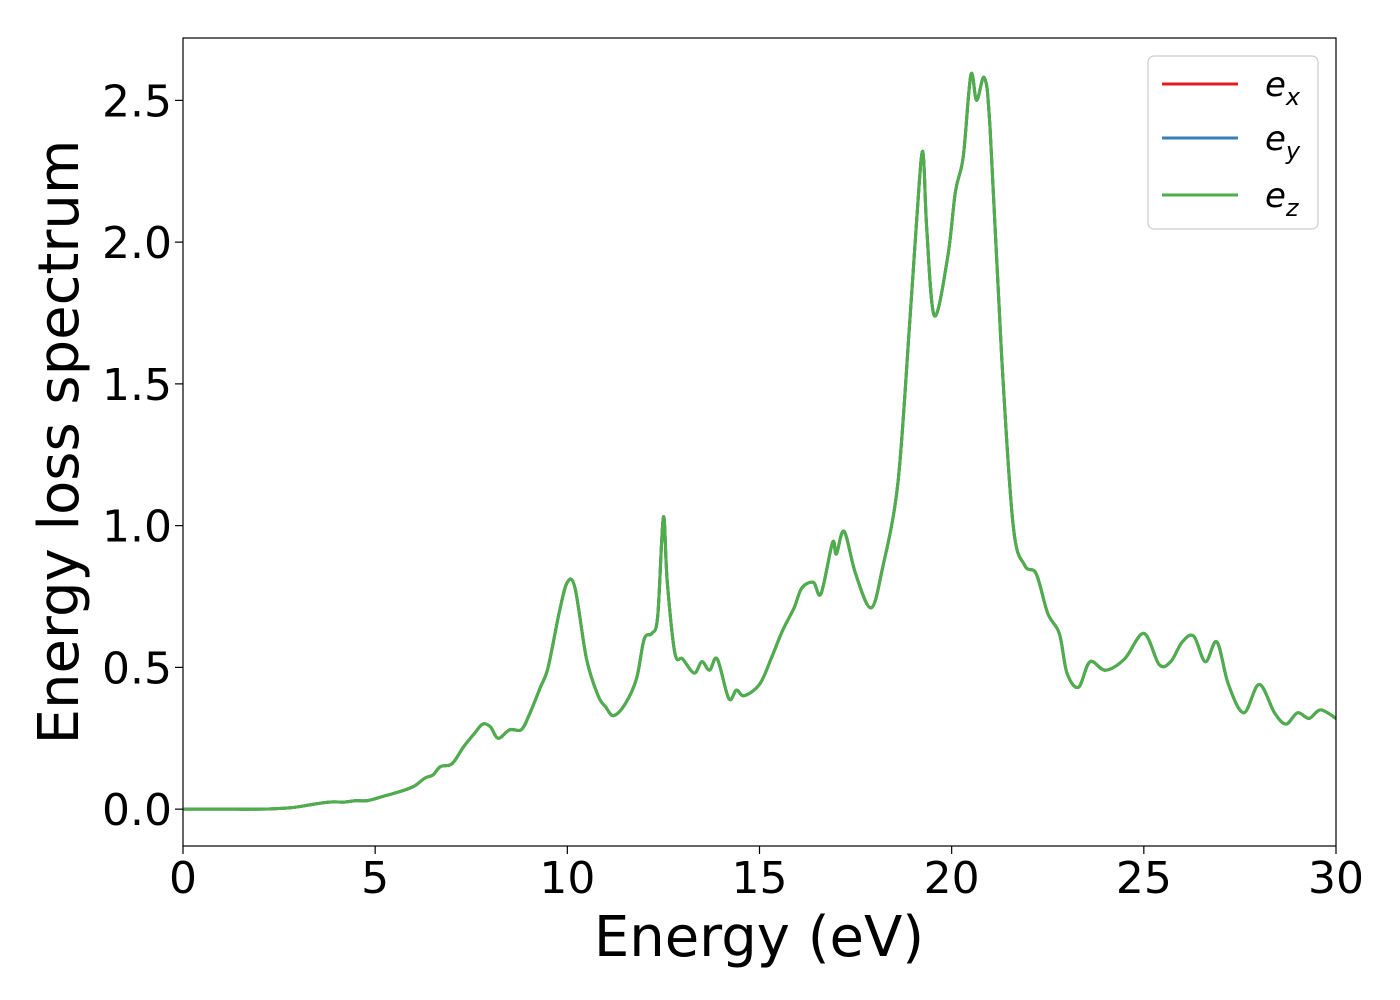 This screenshot has height=1000, width=1400. Describe the element at coordinates (760, 878) in the screenshot. I see `x-tick-label: 15` at that location.